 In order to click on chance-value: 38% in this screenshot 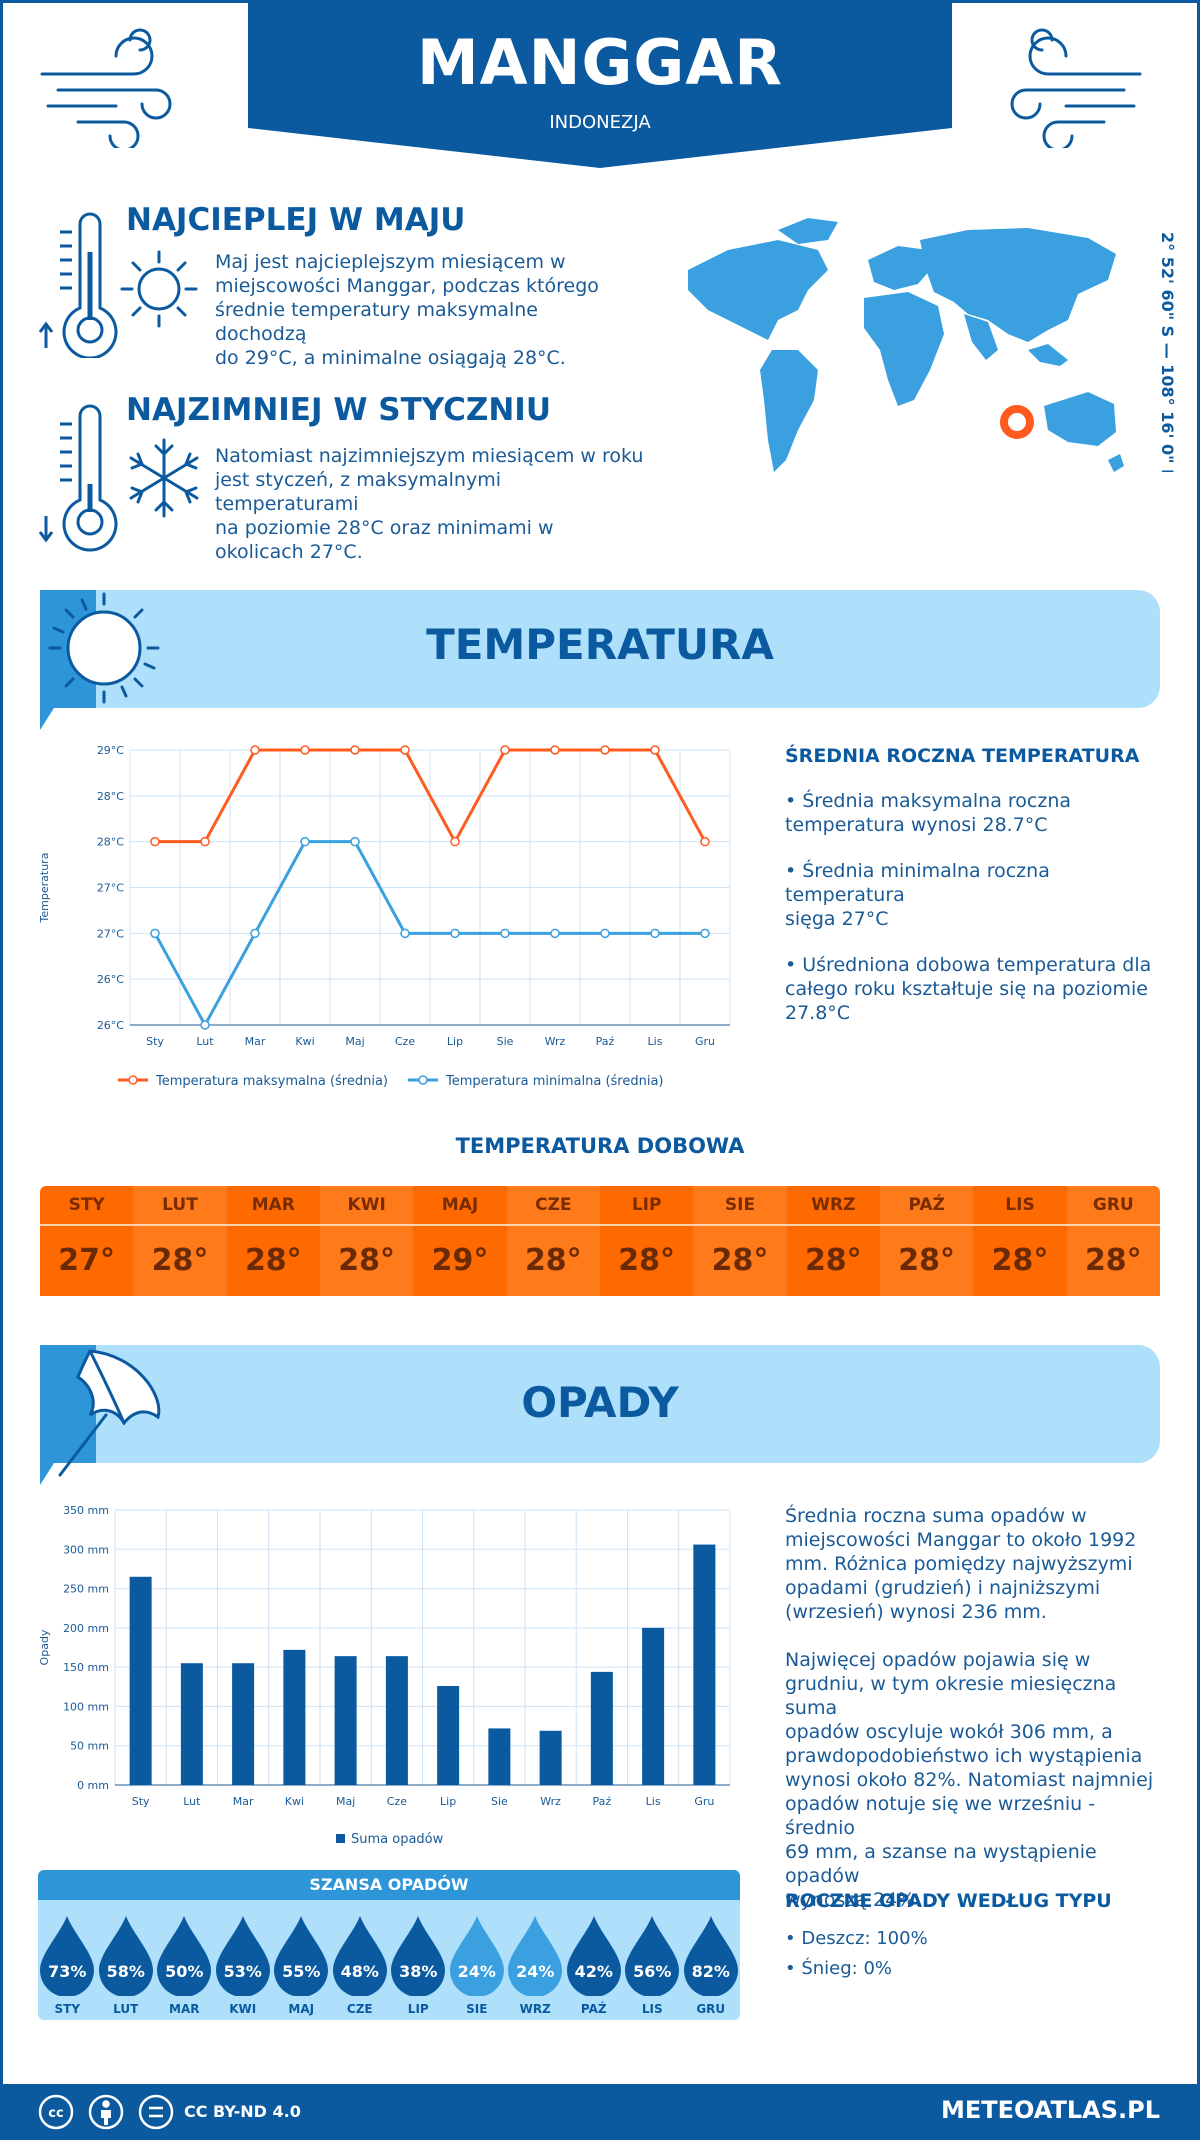, I will do `click(418, 1971)`.